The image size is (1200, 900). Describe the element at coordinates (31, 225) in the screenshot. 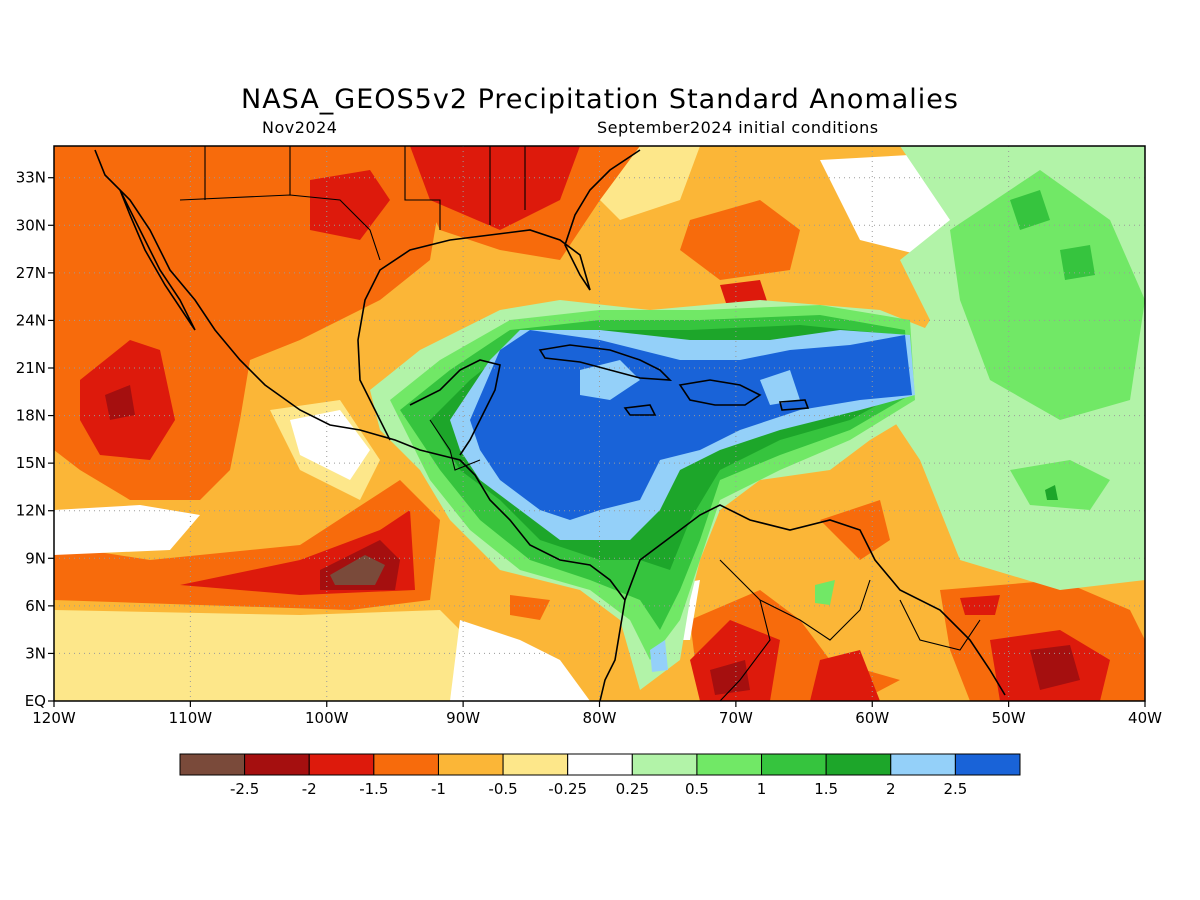

I see `lat-tick-label: 30N` at that location.